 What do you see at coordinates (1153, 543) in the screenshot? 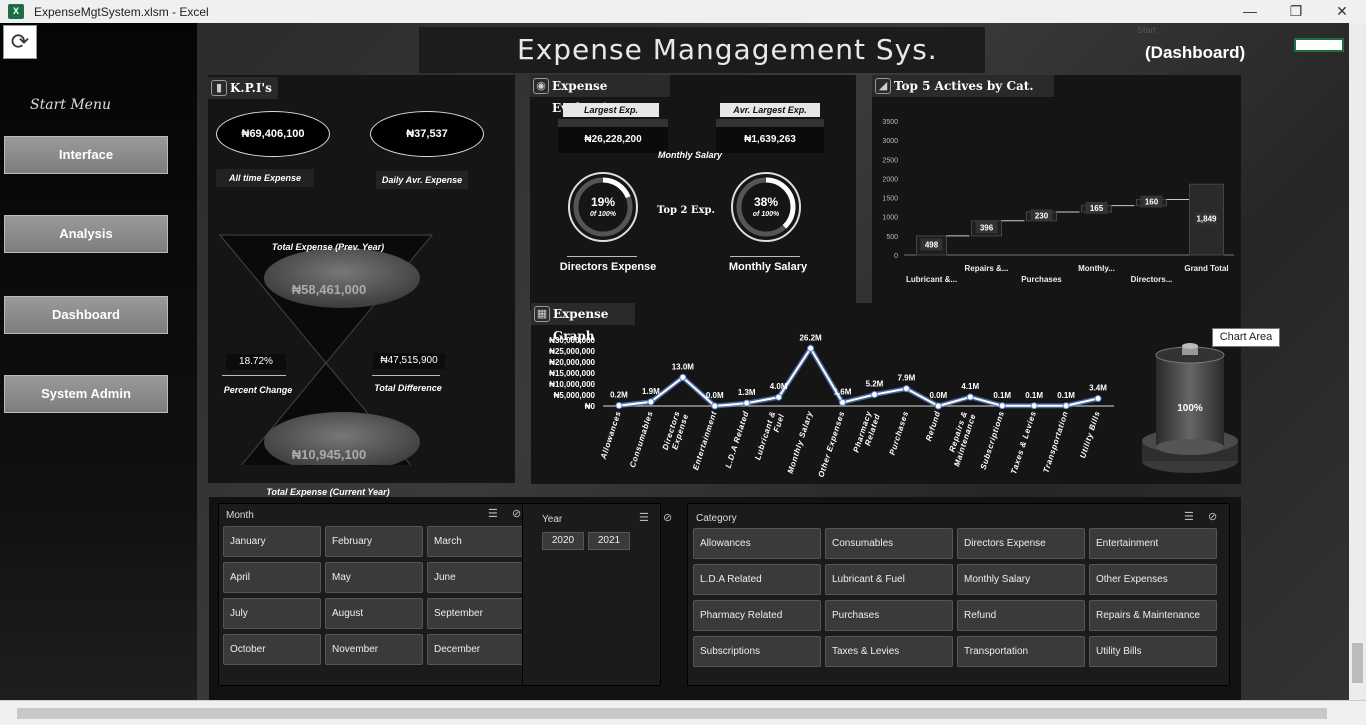
I see `category-item-entertainment: Entertainment` at bounding box center [1153, 543].